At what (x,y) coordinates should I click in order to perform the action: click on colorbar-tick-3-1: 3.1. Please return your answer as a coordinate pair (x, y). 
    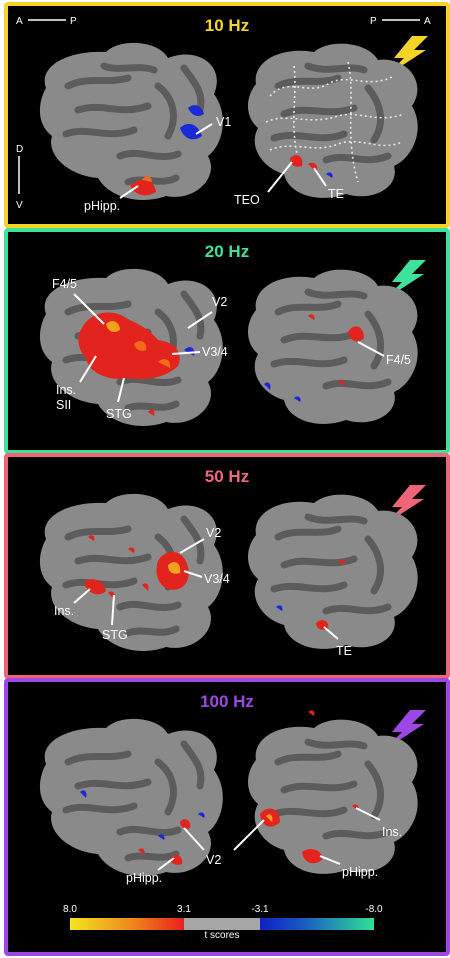
    Looking at the image, I should click on (184, 909).